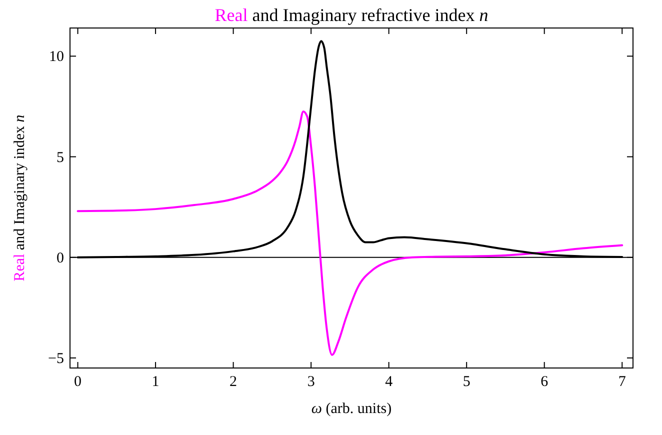 The height and width of the screenshot is (435, 662). What do you see at coordinates (234, 382) in the screenshot?
I see `x-tick-label: 2` at bounding box center [234, 382].